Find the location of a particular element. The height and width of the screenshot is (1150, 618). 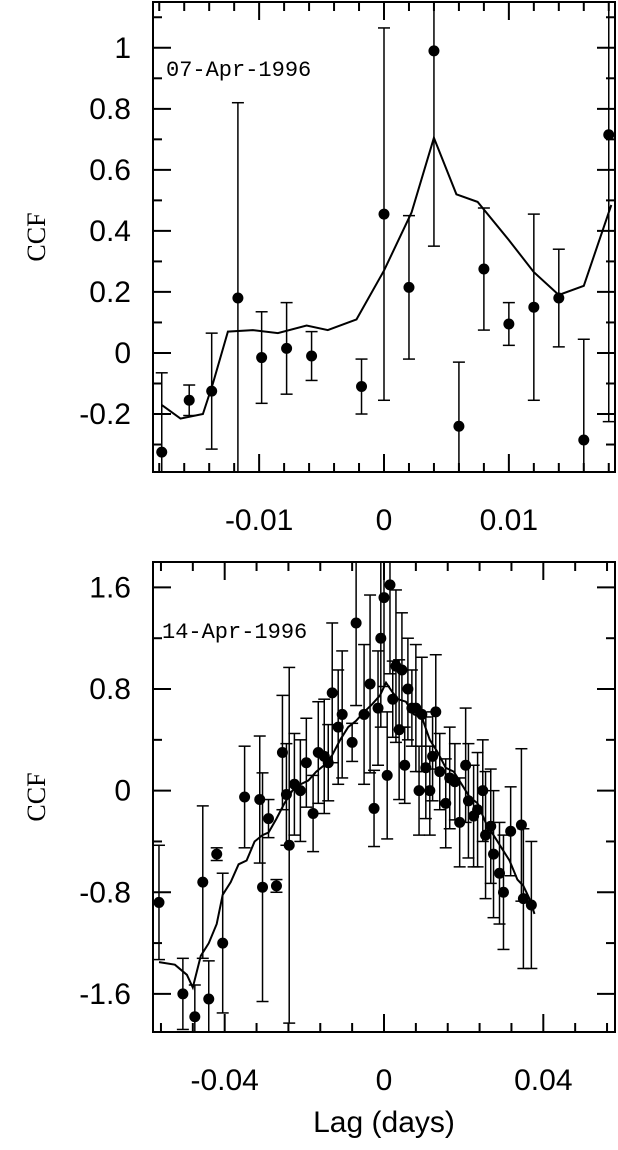

y-tick-label: 0.8 is located at coordinates (110, 109).